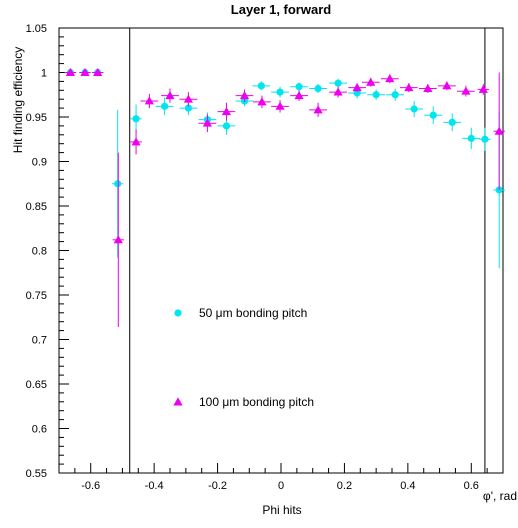  Describe the element at coordinates (90, 486) in the screenshot. I see `x-tick-label: -0.6` at that location.